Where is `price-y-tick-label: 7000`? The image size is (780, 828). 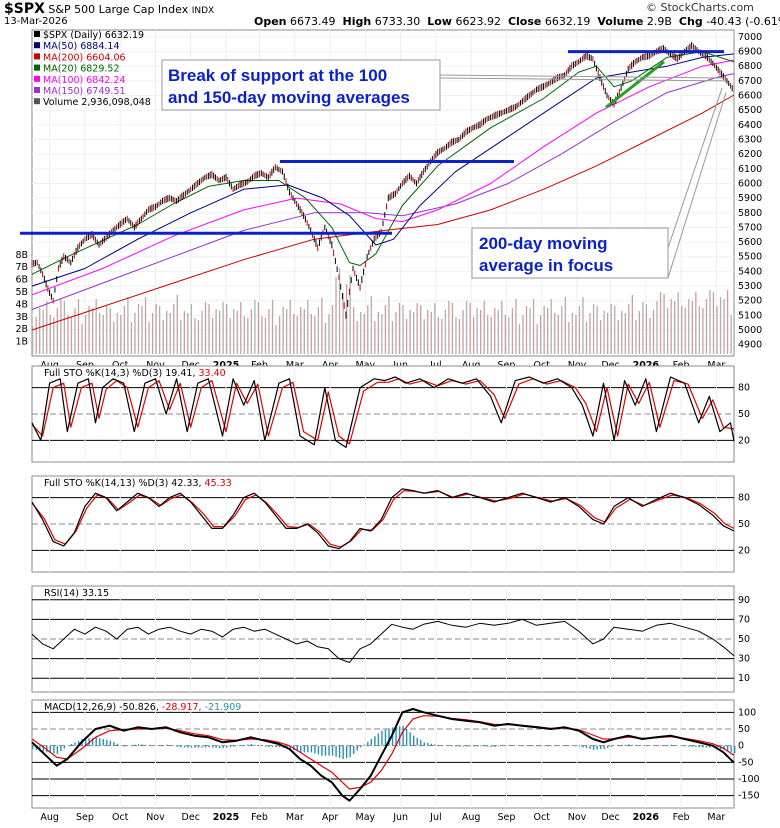 price-y-tick-label: 7000 is located at coordinates (750, 37).